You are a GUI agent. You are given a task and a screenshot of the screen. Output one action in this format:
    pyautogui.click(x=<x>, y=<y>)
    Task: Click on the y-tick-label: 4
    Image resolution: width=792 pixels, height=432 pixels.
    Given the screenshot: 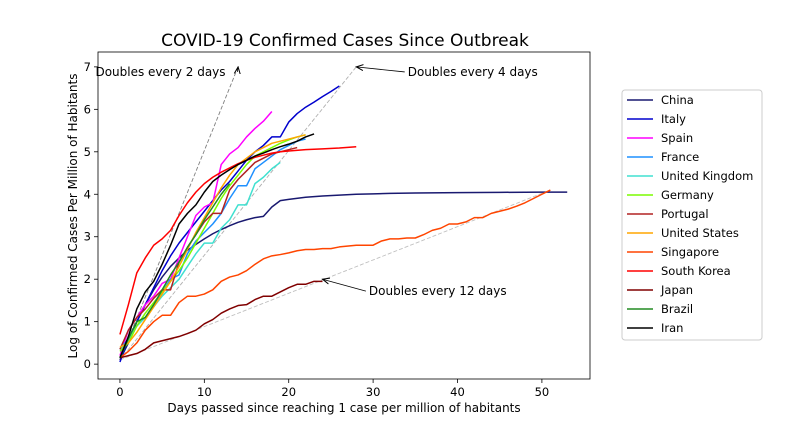 What is the action you would take?
    pyautogui.click(x=87, y=194)
    